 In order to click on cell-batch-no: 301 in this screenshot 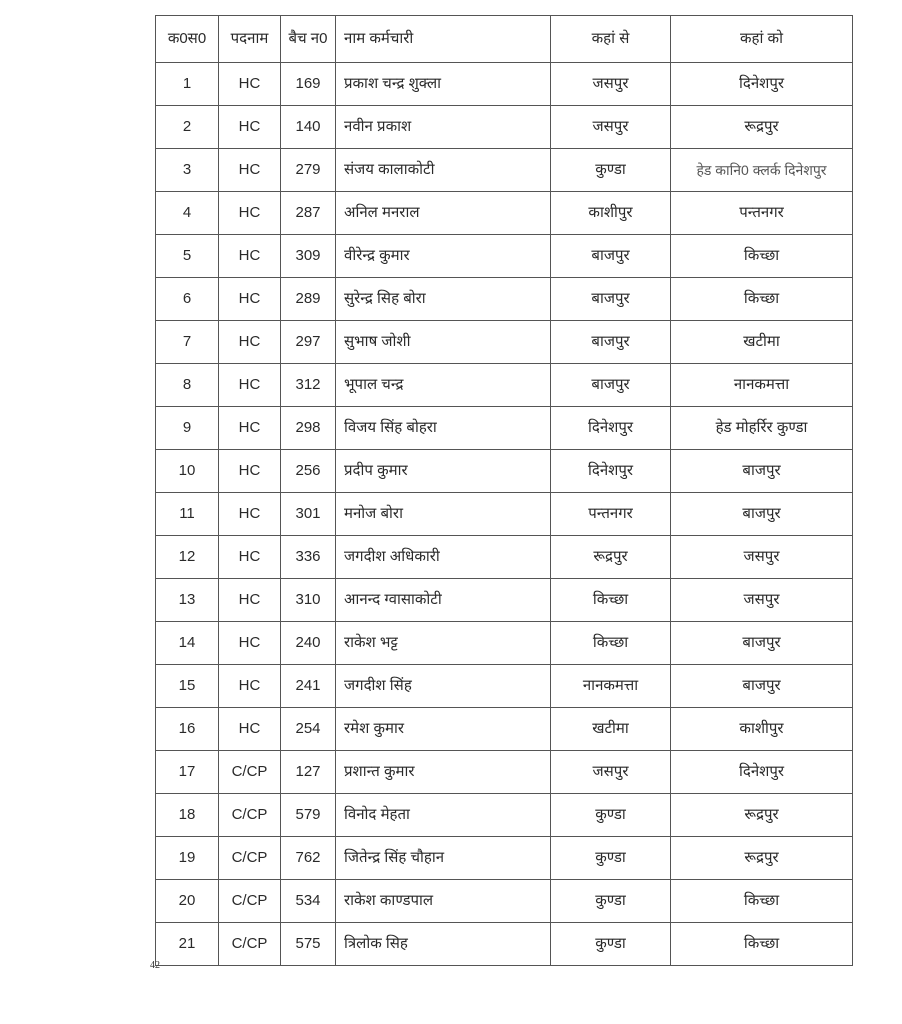, I will do `click(308, 514)`.